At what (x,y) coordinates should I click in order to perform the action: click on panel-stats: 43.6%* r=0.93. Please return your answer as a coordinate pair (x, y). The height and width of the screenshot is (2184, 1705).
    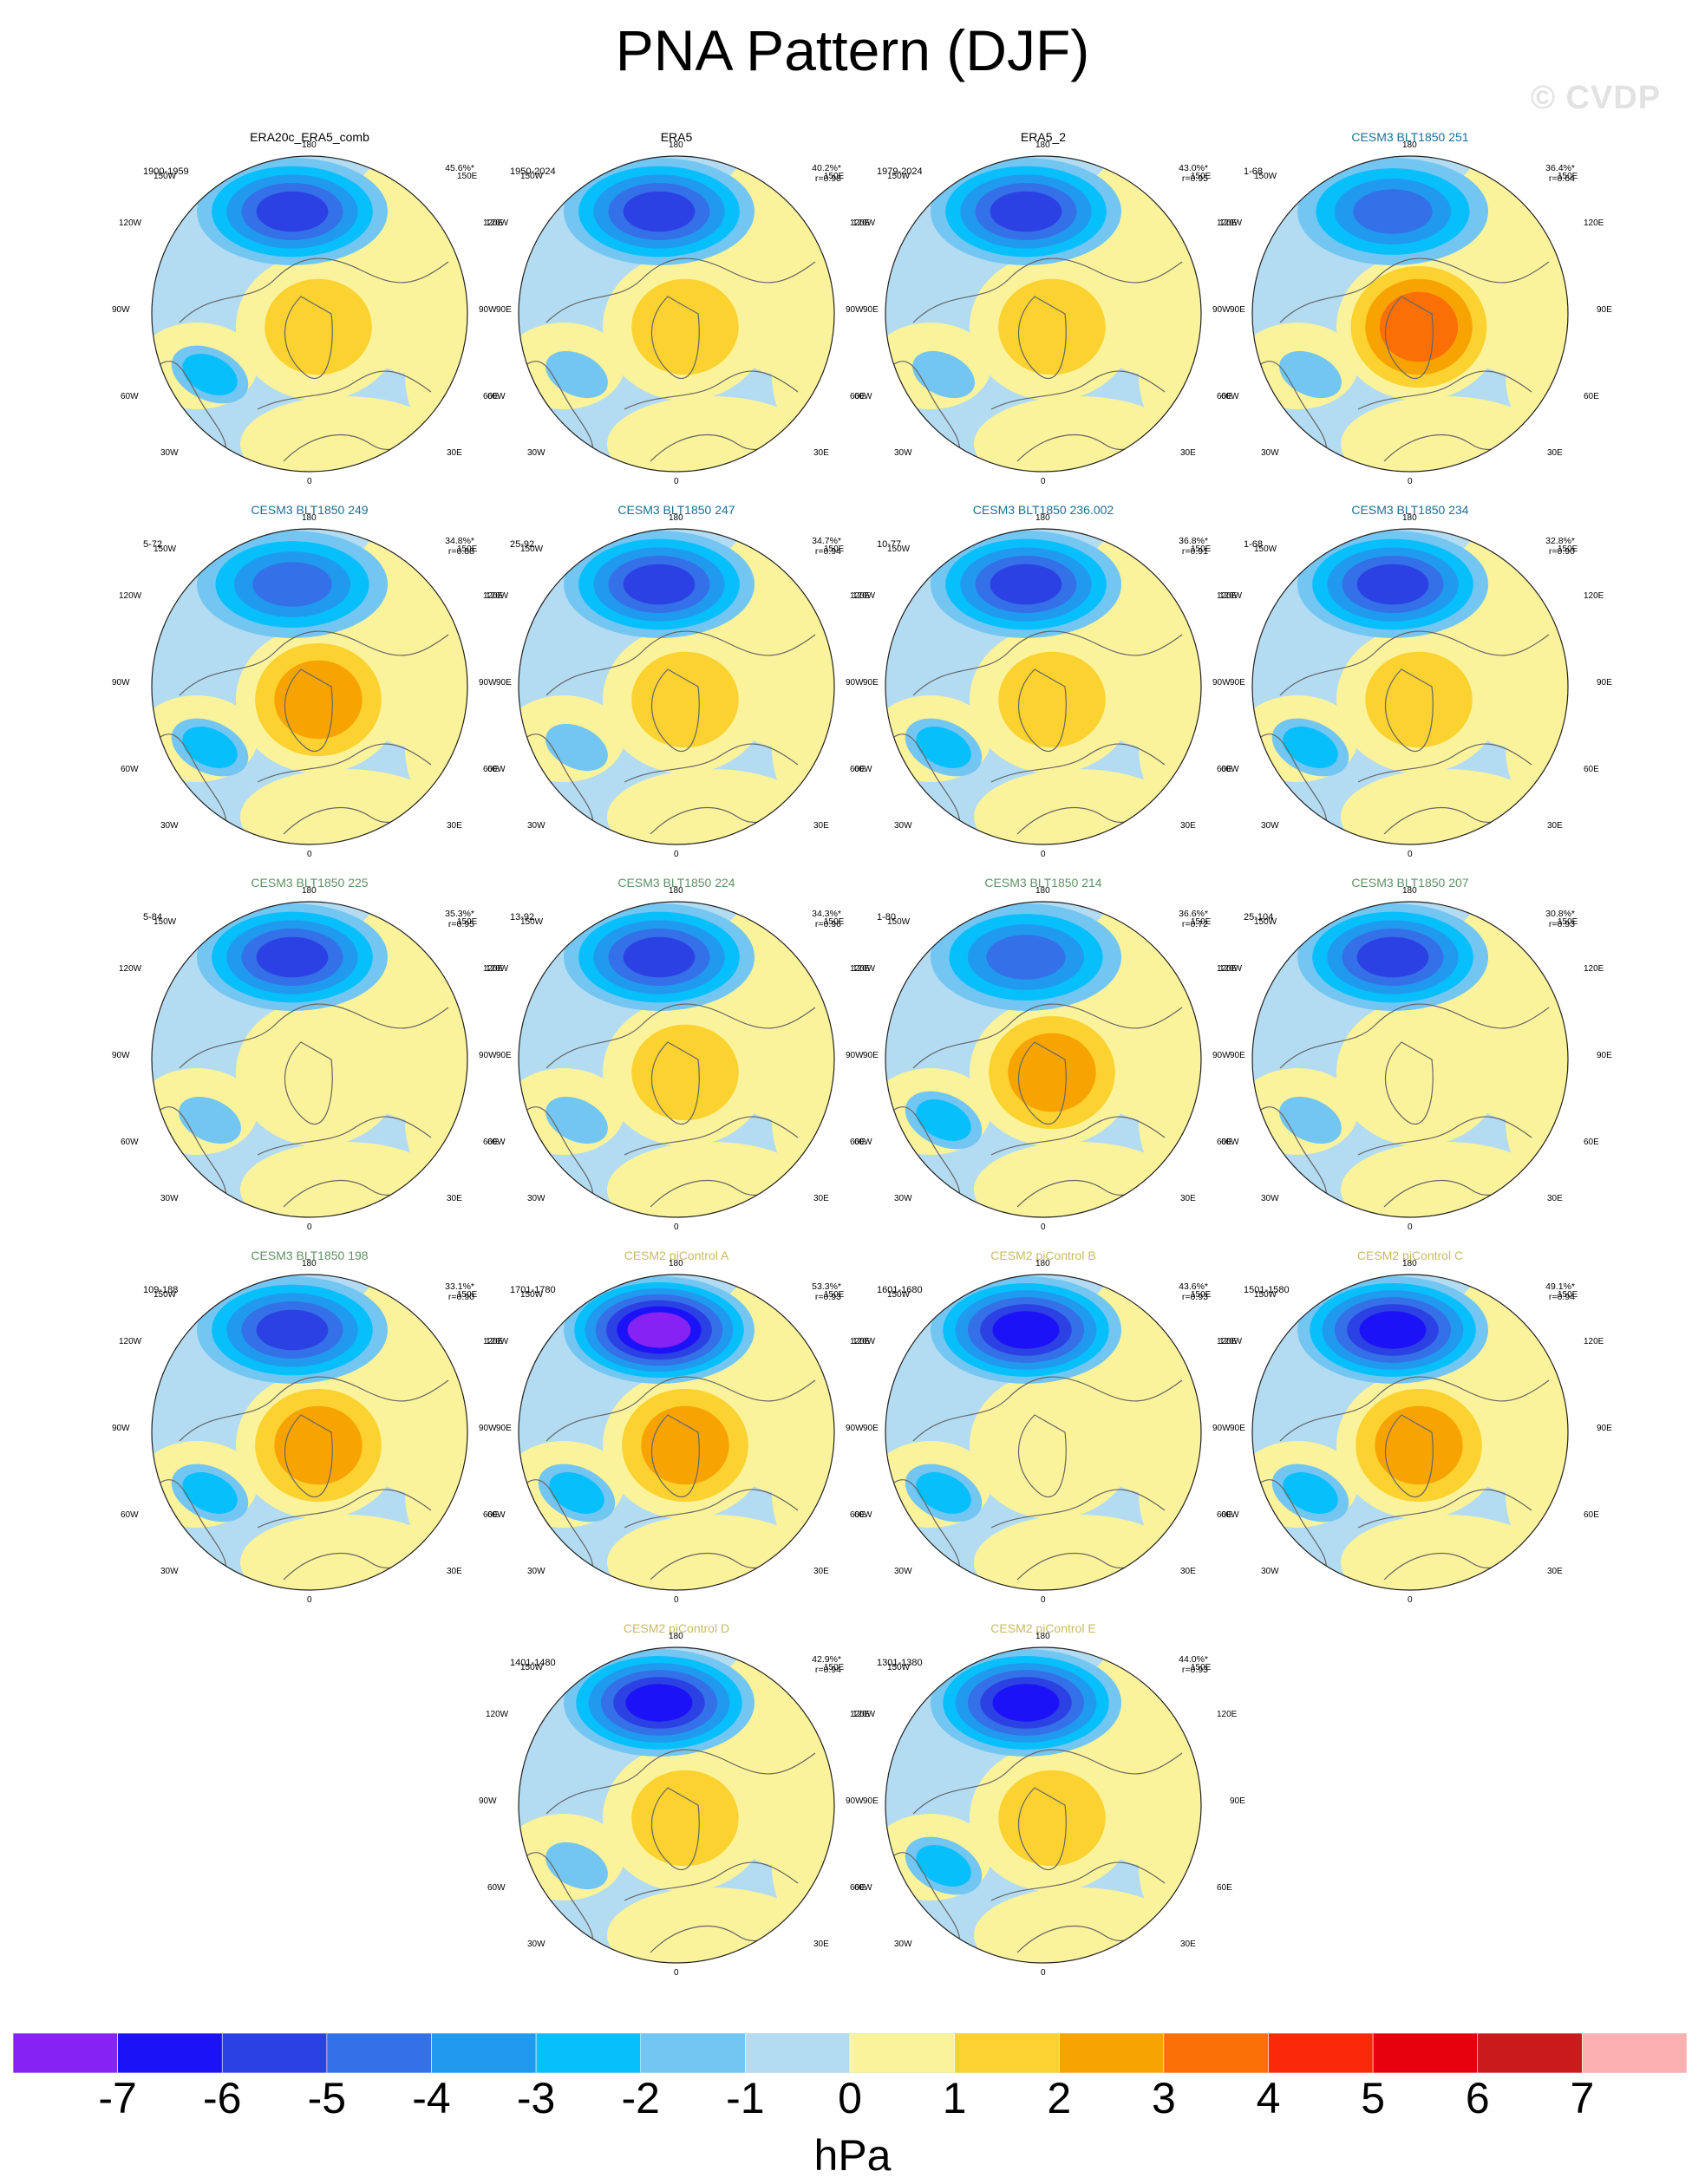
    Looking at the image, I should click on (1177, 1291).